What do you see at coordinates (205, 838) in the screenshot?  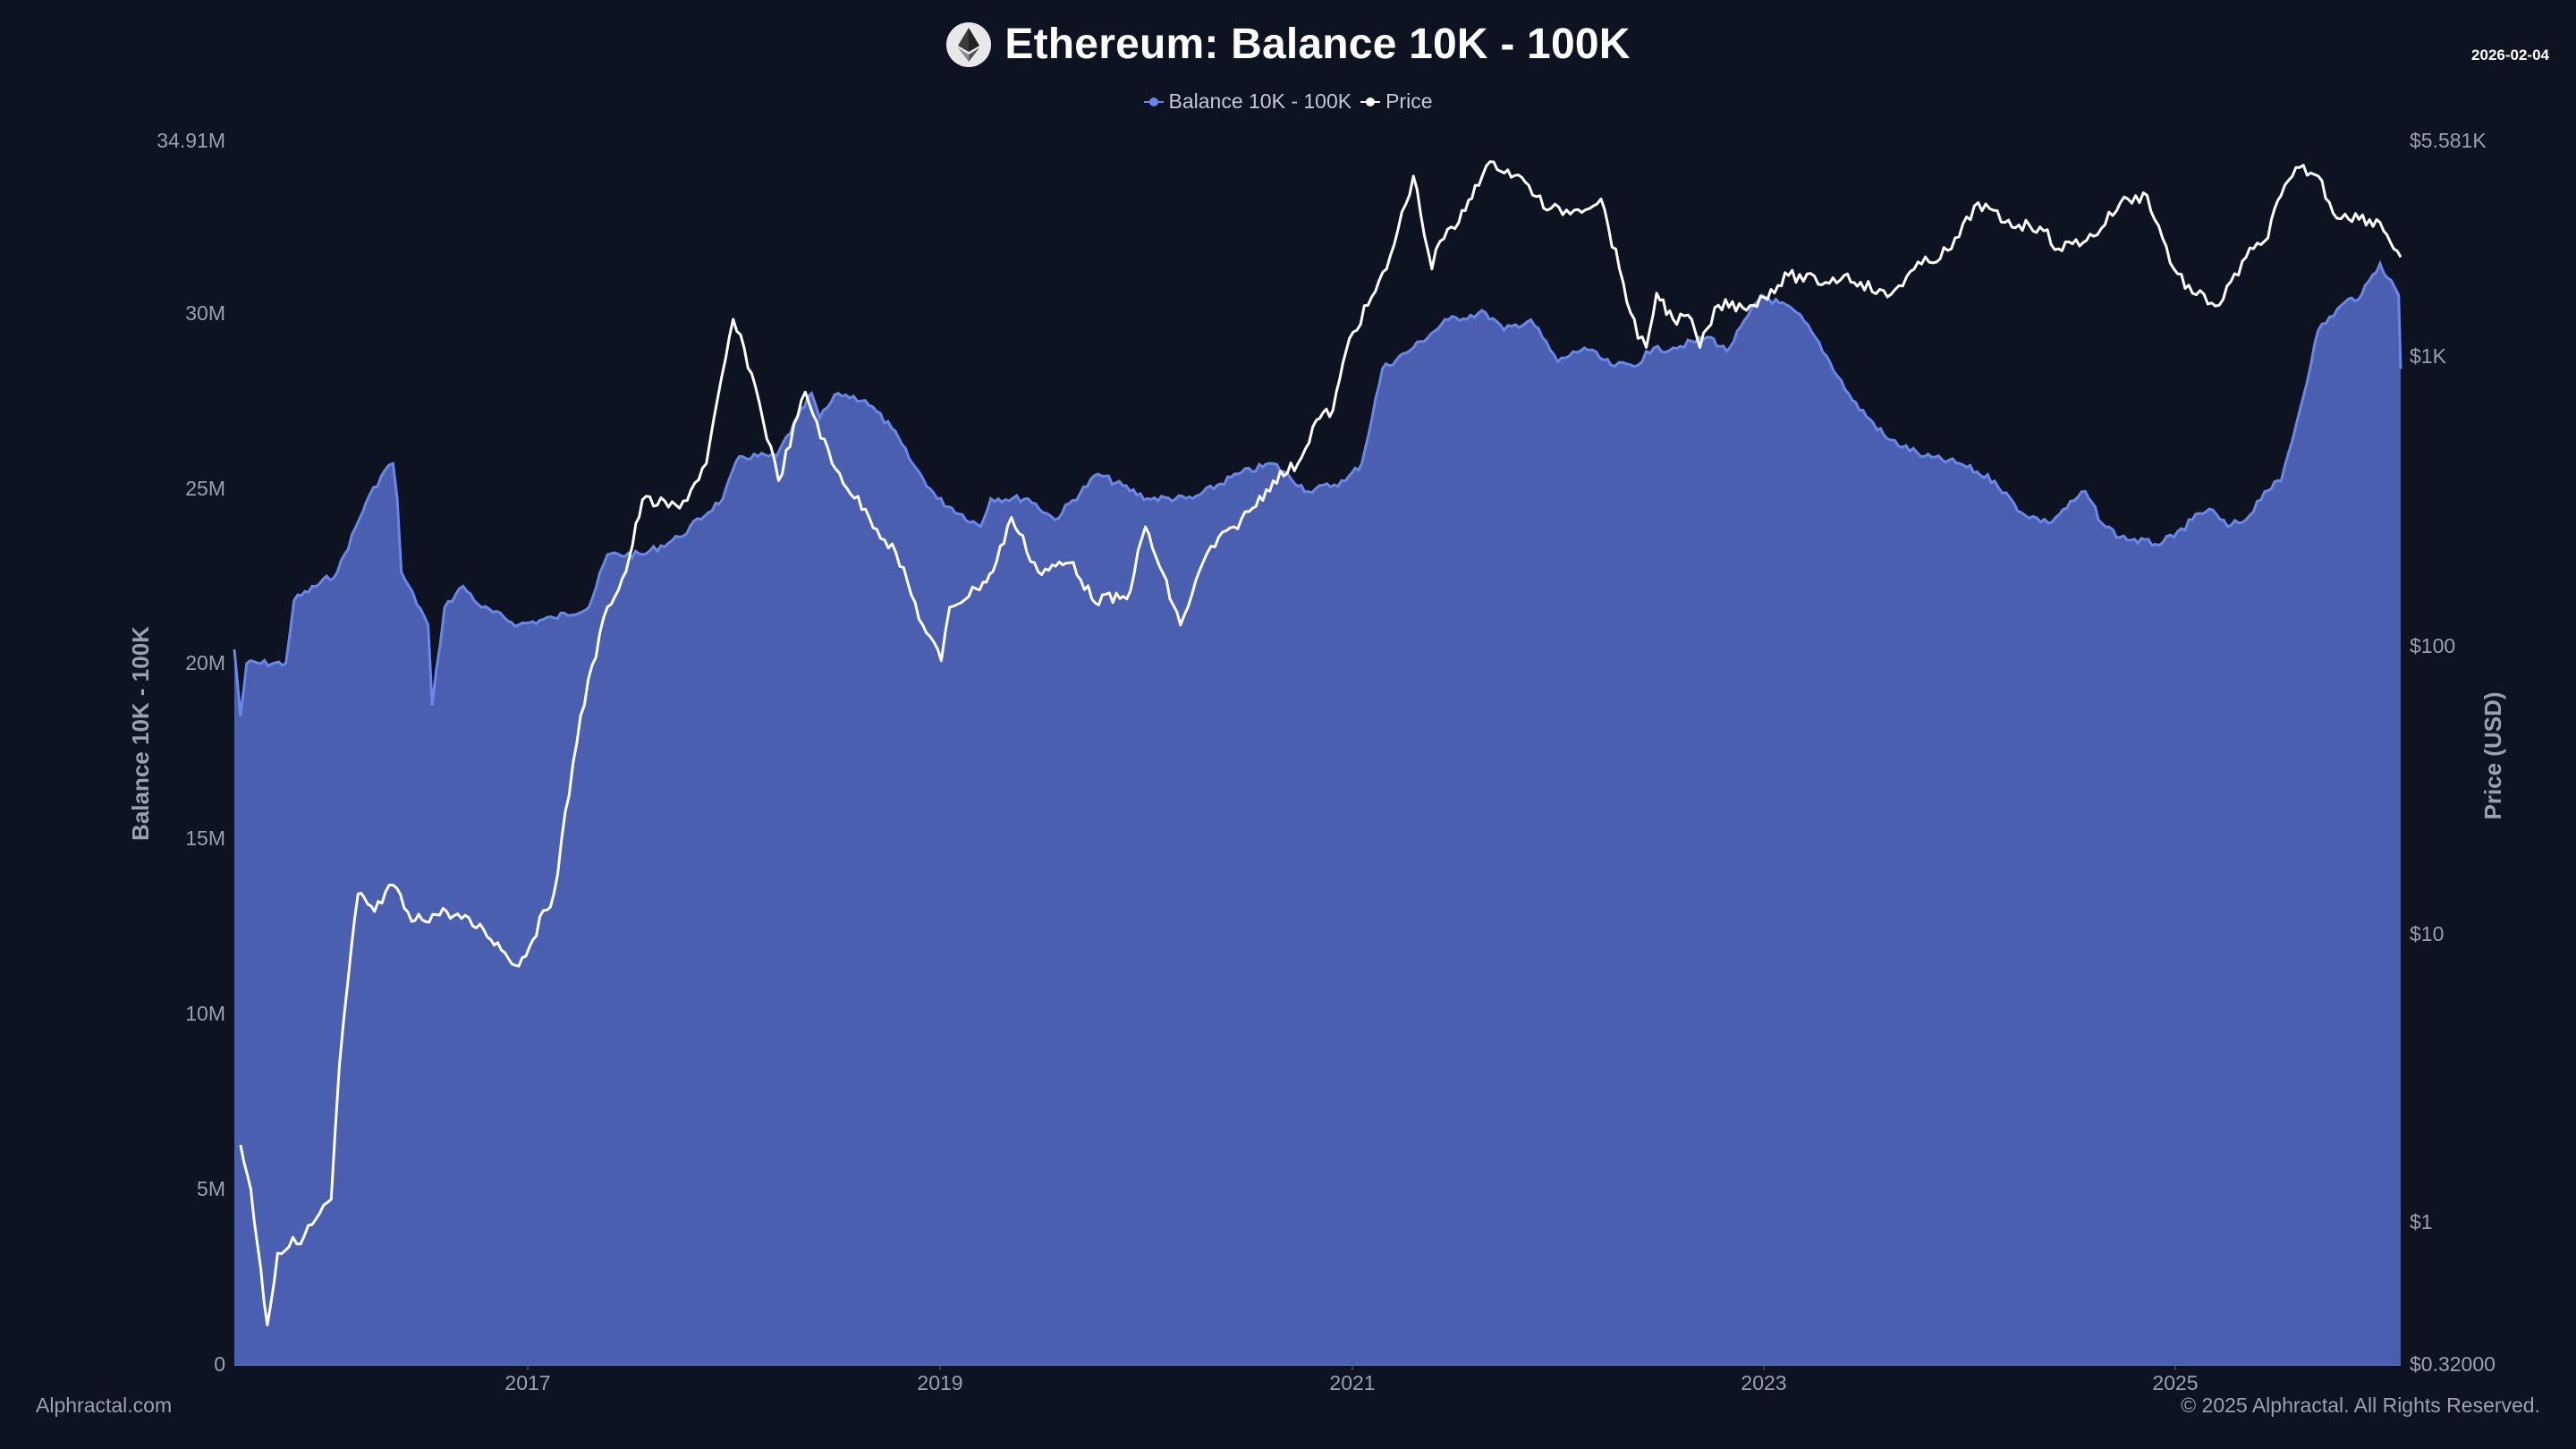 I see `left-tick-15m: 15M` at bounding box center [205, 838].